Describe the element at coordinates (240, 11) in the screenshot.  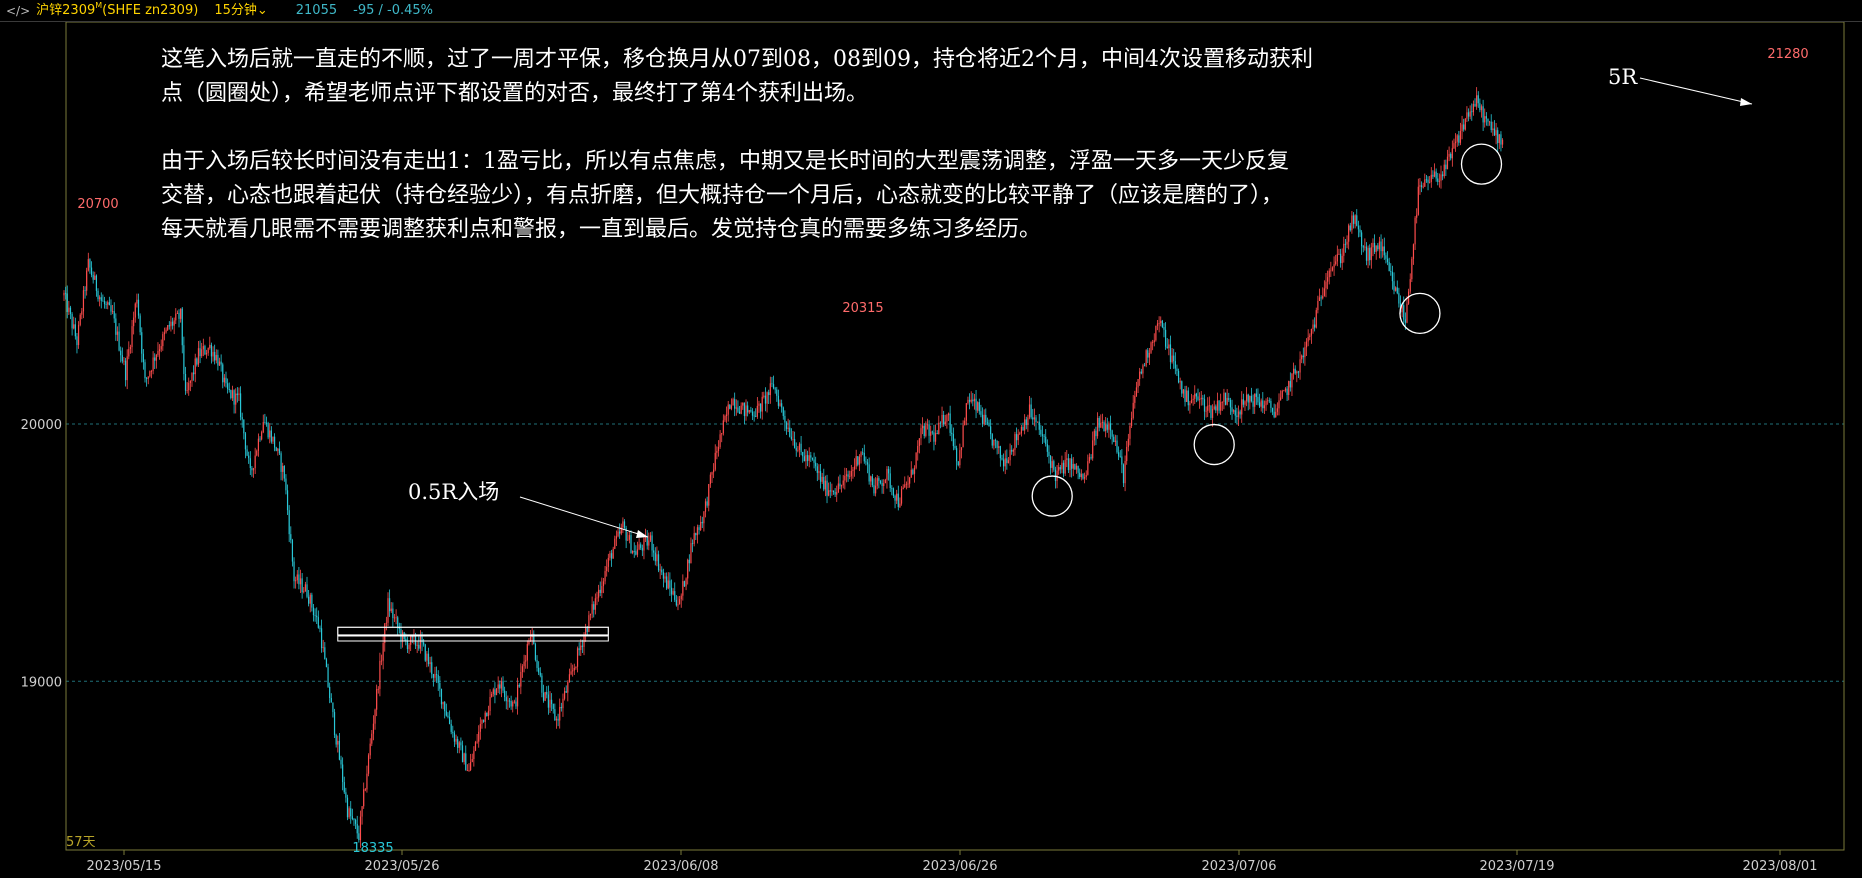
I see `timeframe-dropdown: 15分钟⌄` at that location.